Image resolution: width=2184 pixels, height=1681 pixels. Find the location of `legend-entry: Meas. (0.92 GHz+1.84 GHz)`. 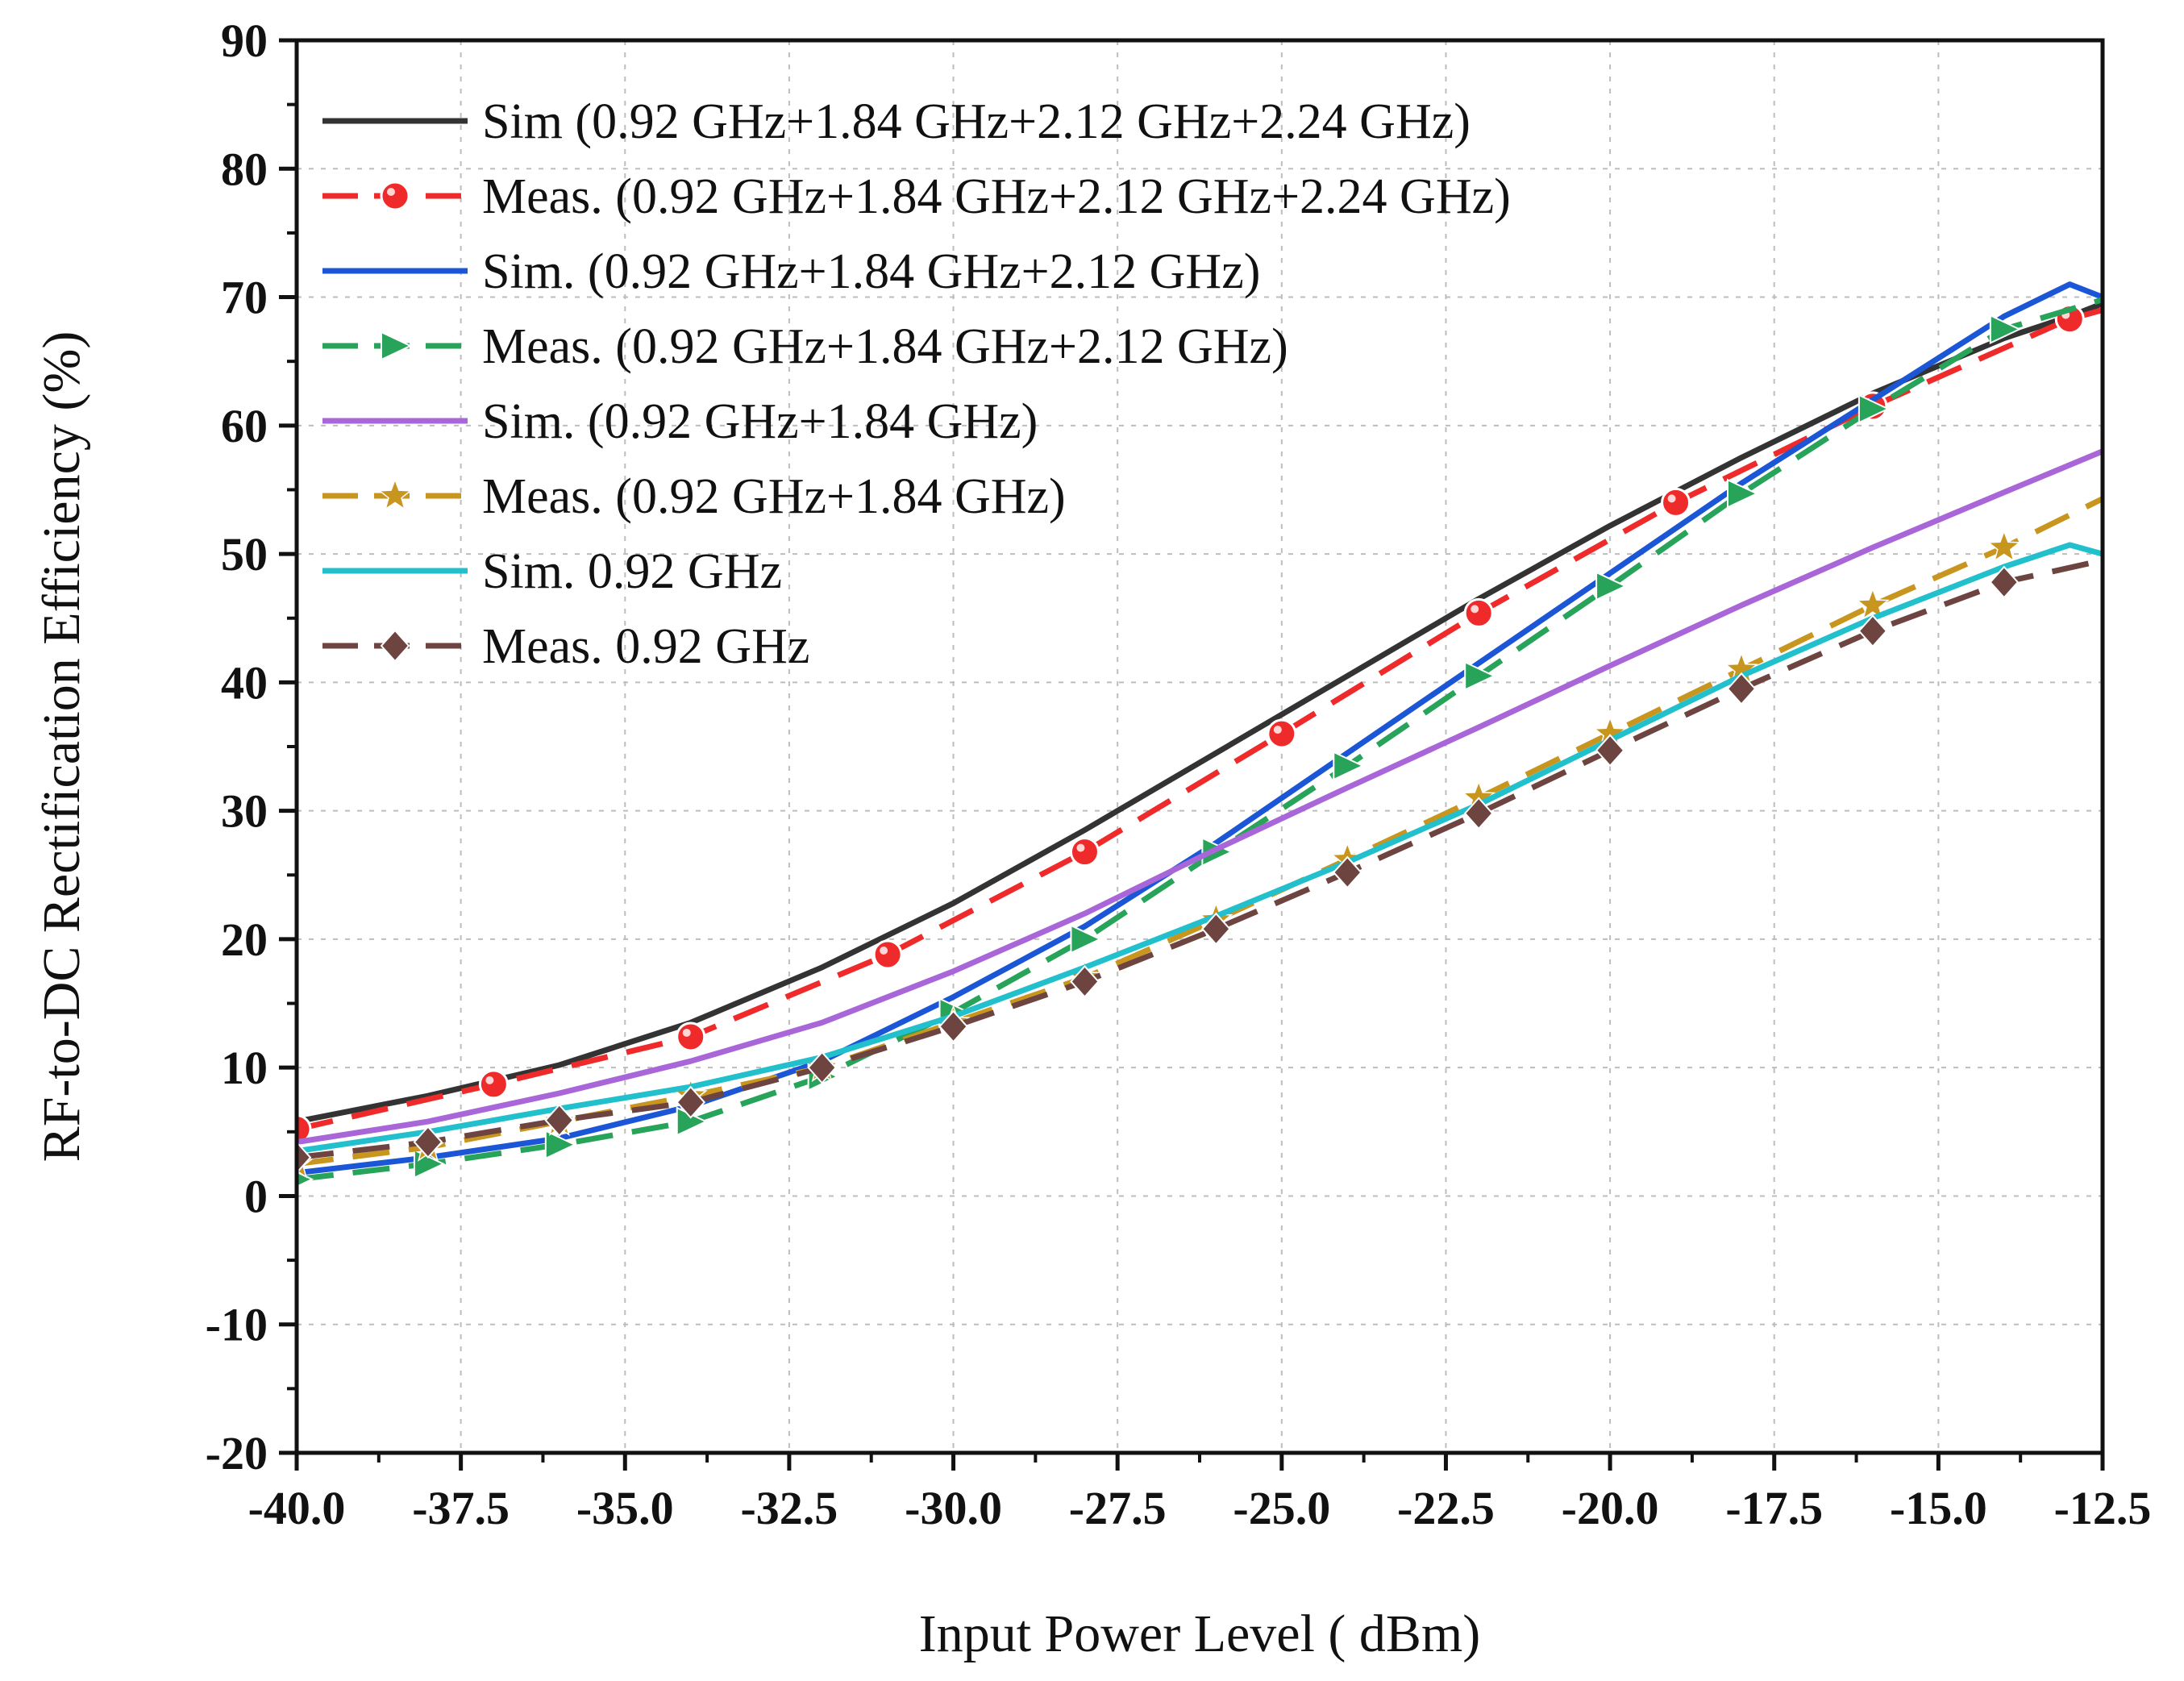

legend-entry: Meas. (0.92 GHz+1.84 GHz) is located at coordinates (694, 497).